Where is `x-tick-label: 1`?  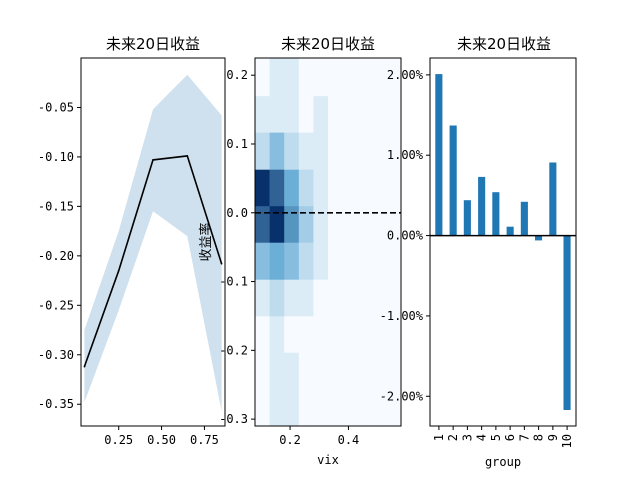
x-tick-label: 1 is located at coordinates (439, 437).